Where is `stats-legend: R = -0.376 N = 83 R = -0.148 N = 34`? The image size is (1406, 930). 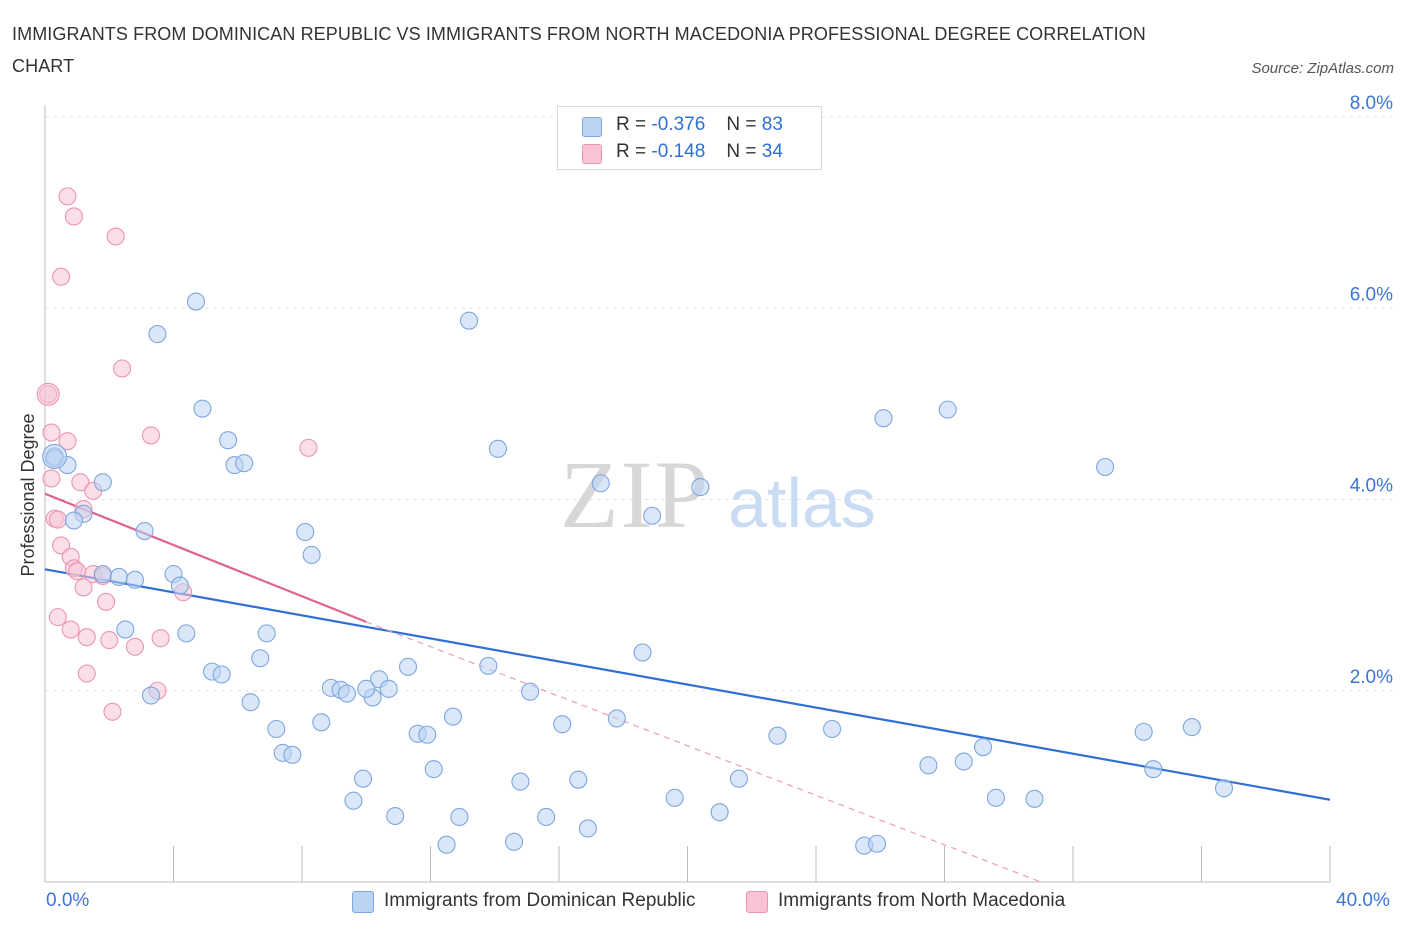 stats-legend: R = -0.376 N = 83 R = -0.148 N = 34 is located at coordinates (689, 138).